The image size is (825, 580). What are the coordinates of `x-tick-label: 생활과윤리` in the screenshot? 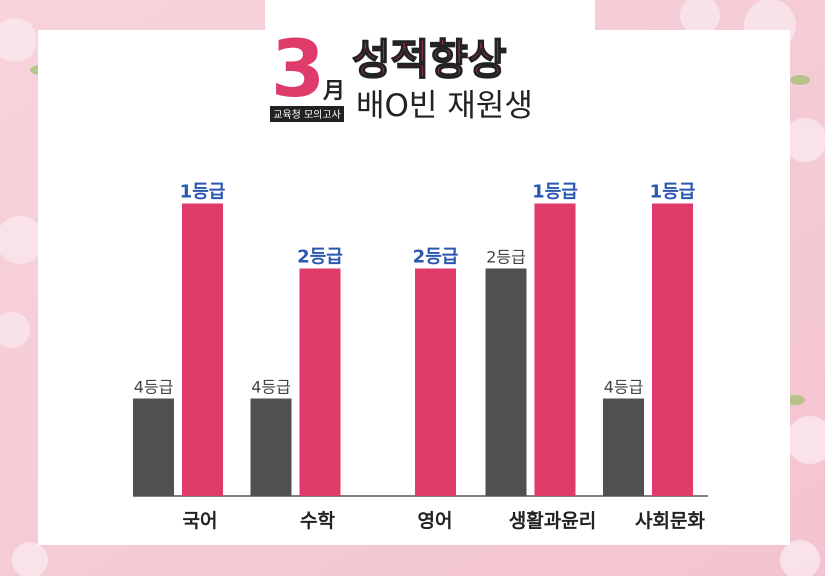 It's located at (552, 521).